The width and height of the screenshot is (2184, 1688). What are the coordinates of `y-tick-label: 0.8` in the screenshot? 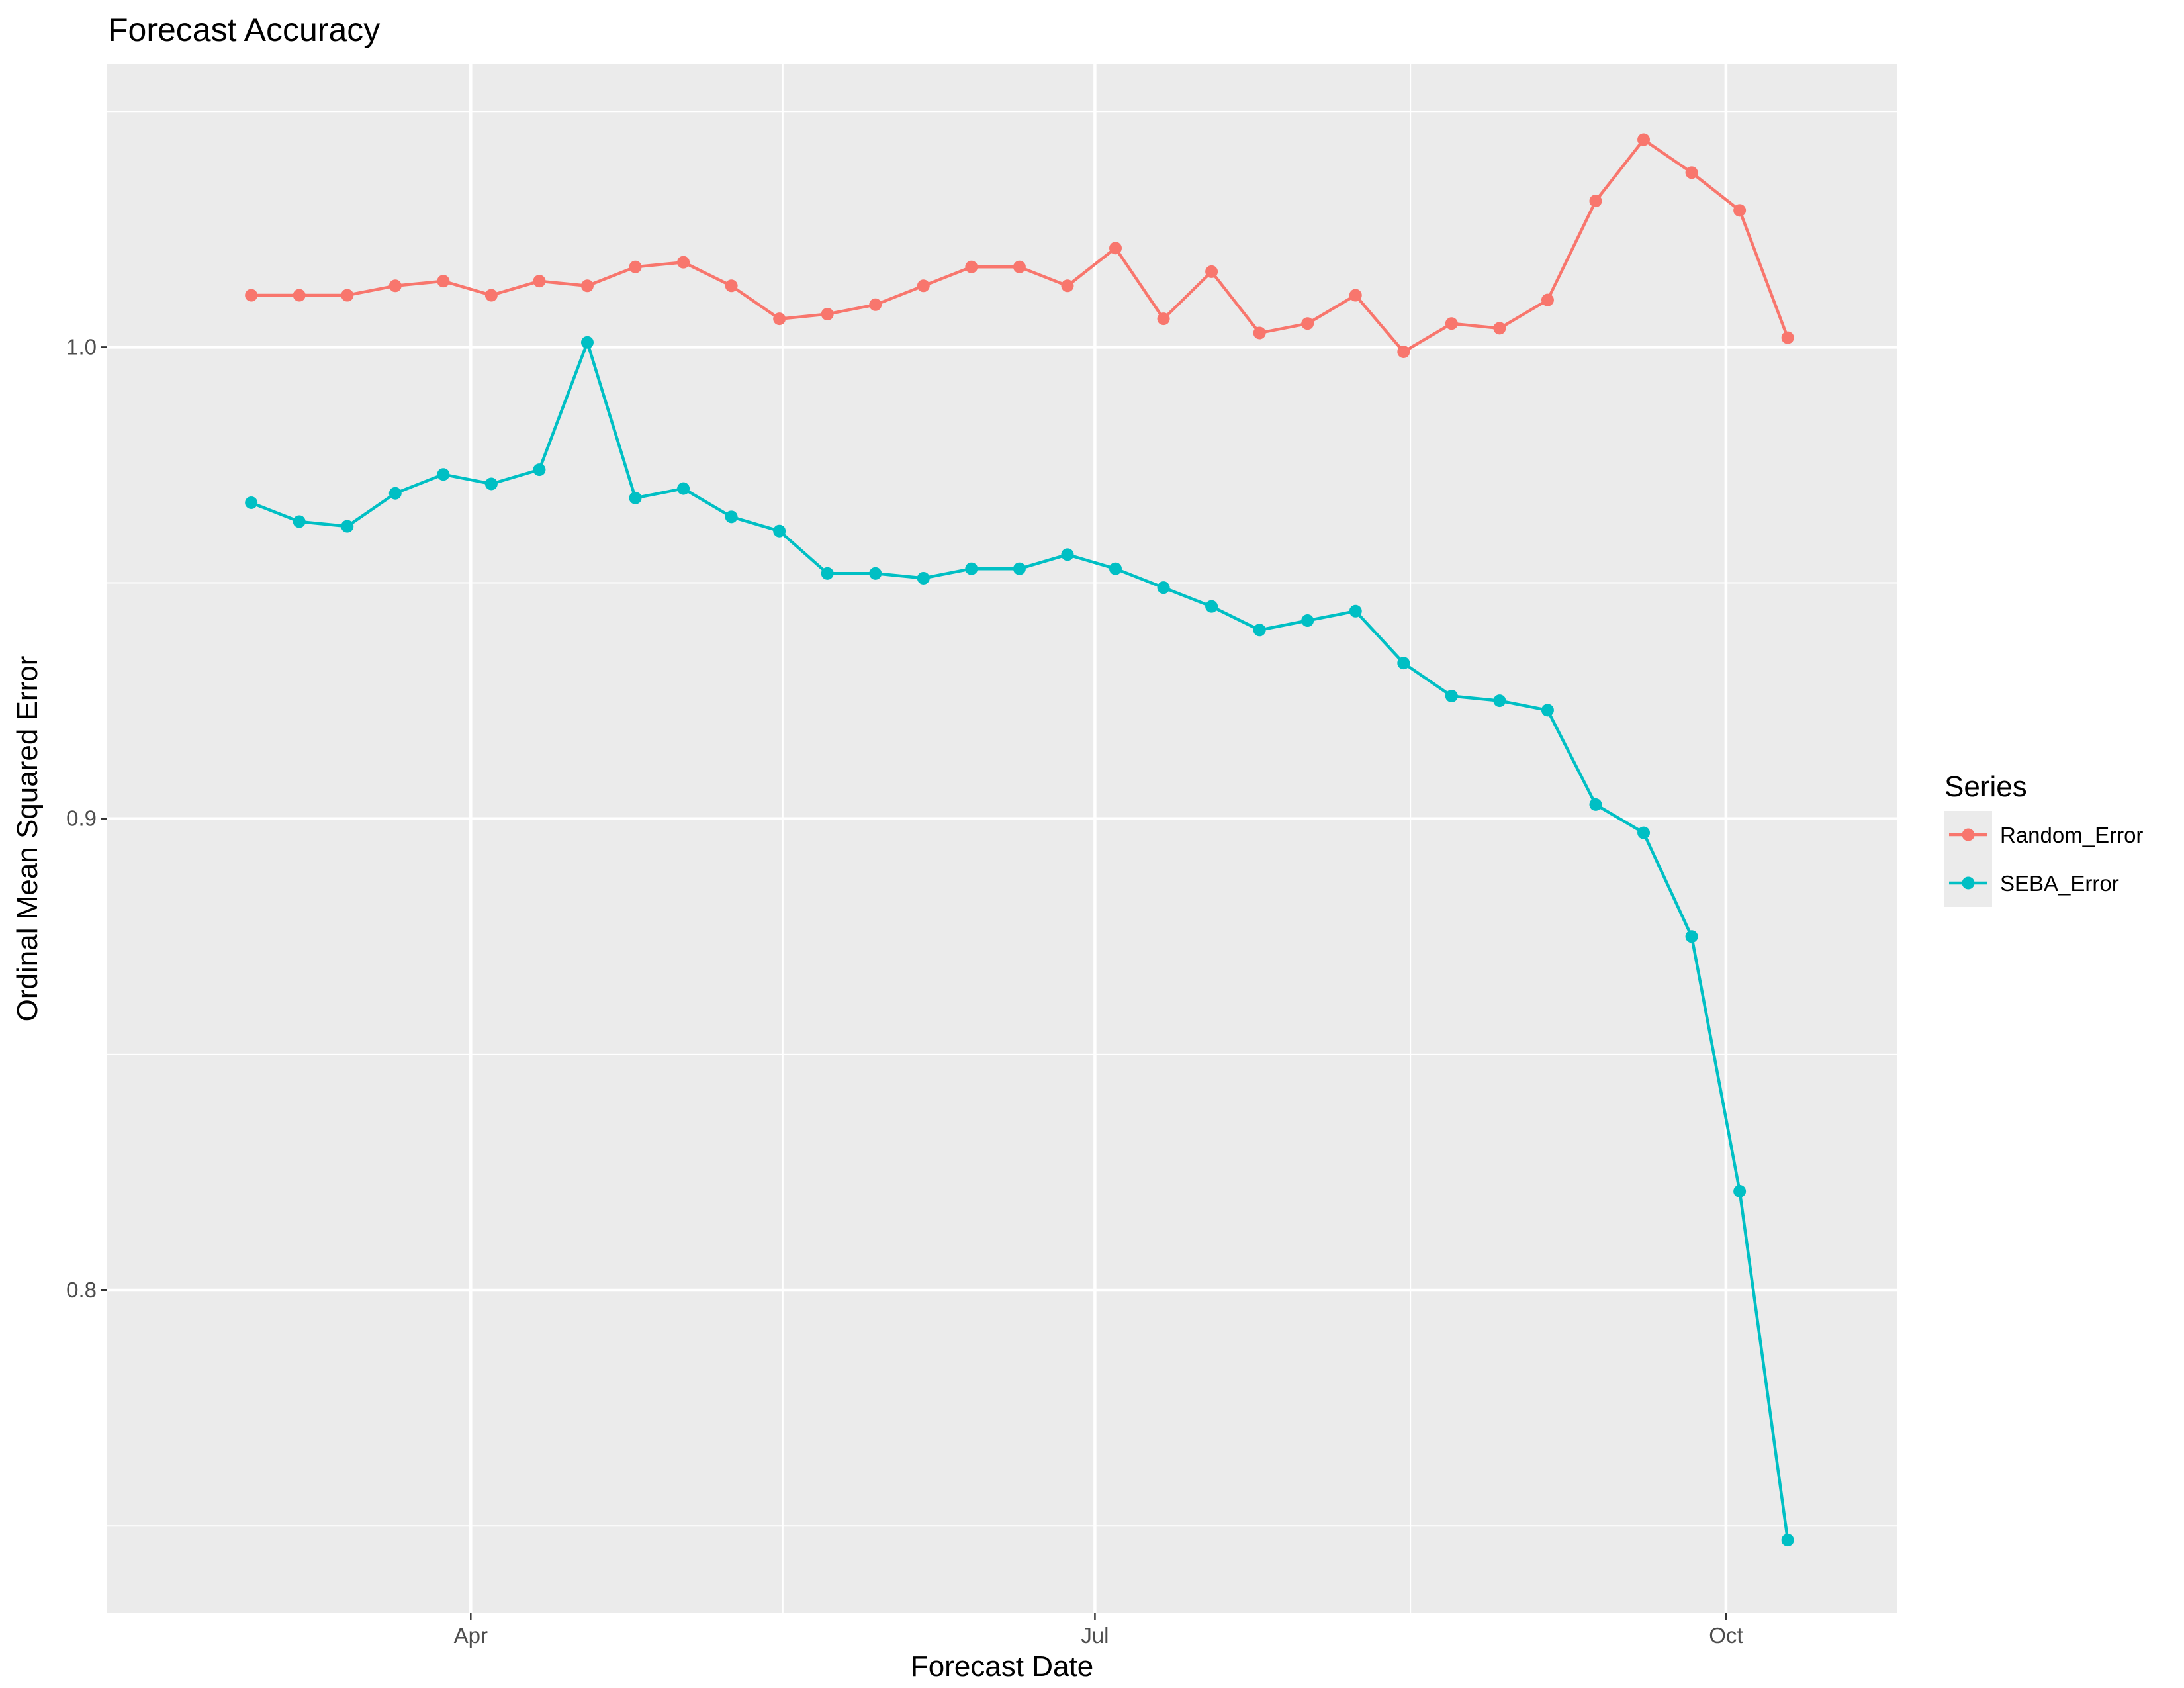 It's located at (81, 1290).